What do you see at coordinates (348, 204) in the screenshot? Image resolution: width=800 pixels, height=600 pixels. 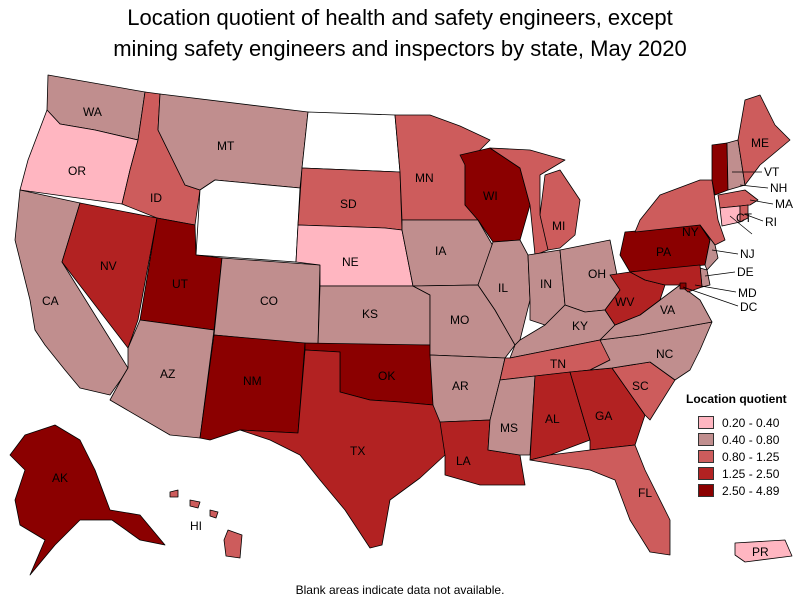 I see `label-SD: SD` at bounding box center [348, 204].